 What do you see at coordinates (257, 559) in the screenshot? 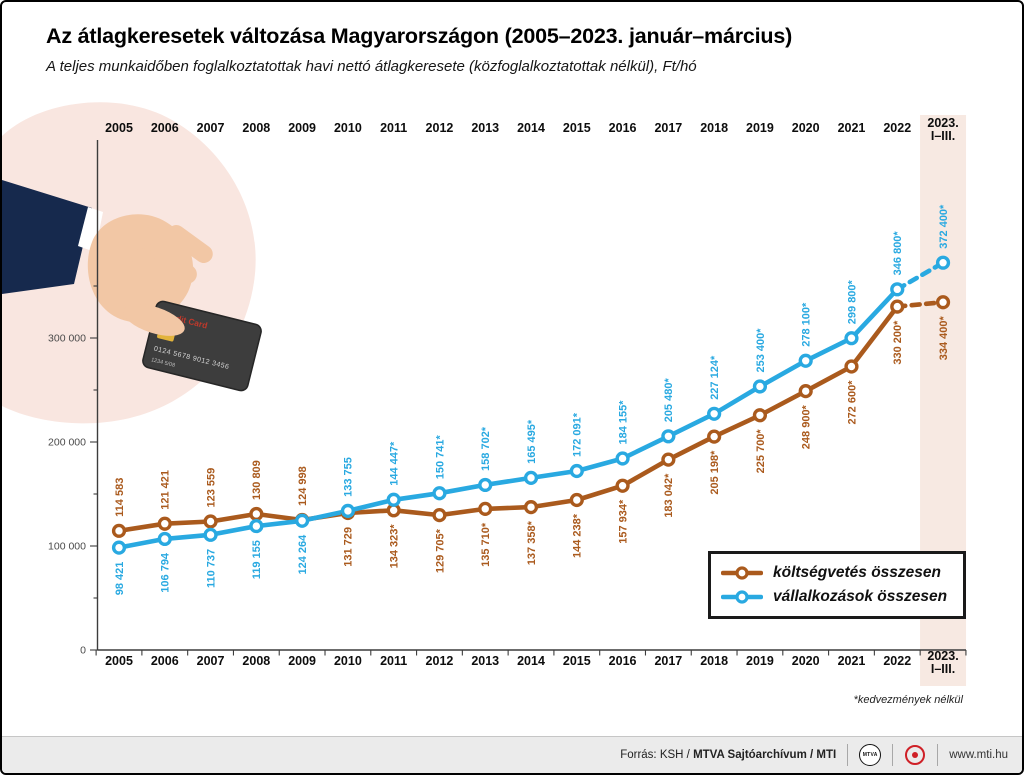
I see `svg-text: 119 155` at bounding box center [257, 559].